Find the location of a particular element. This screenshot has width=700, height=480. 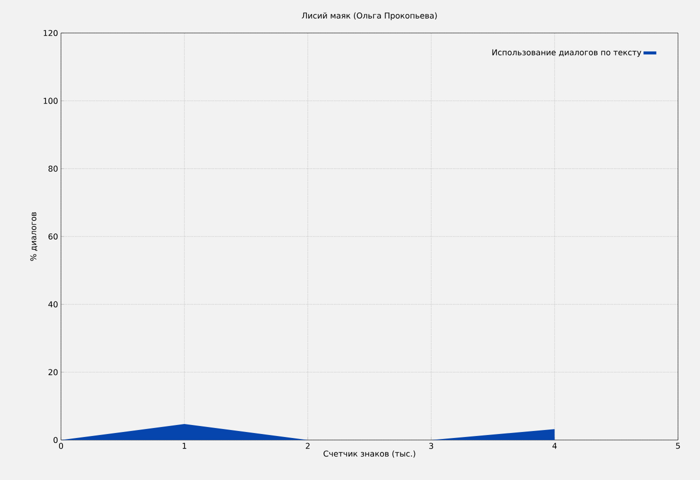

y-tick-label: 60 is located at coordinates (53, 236).